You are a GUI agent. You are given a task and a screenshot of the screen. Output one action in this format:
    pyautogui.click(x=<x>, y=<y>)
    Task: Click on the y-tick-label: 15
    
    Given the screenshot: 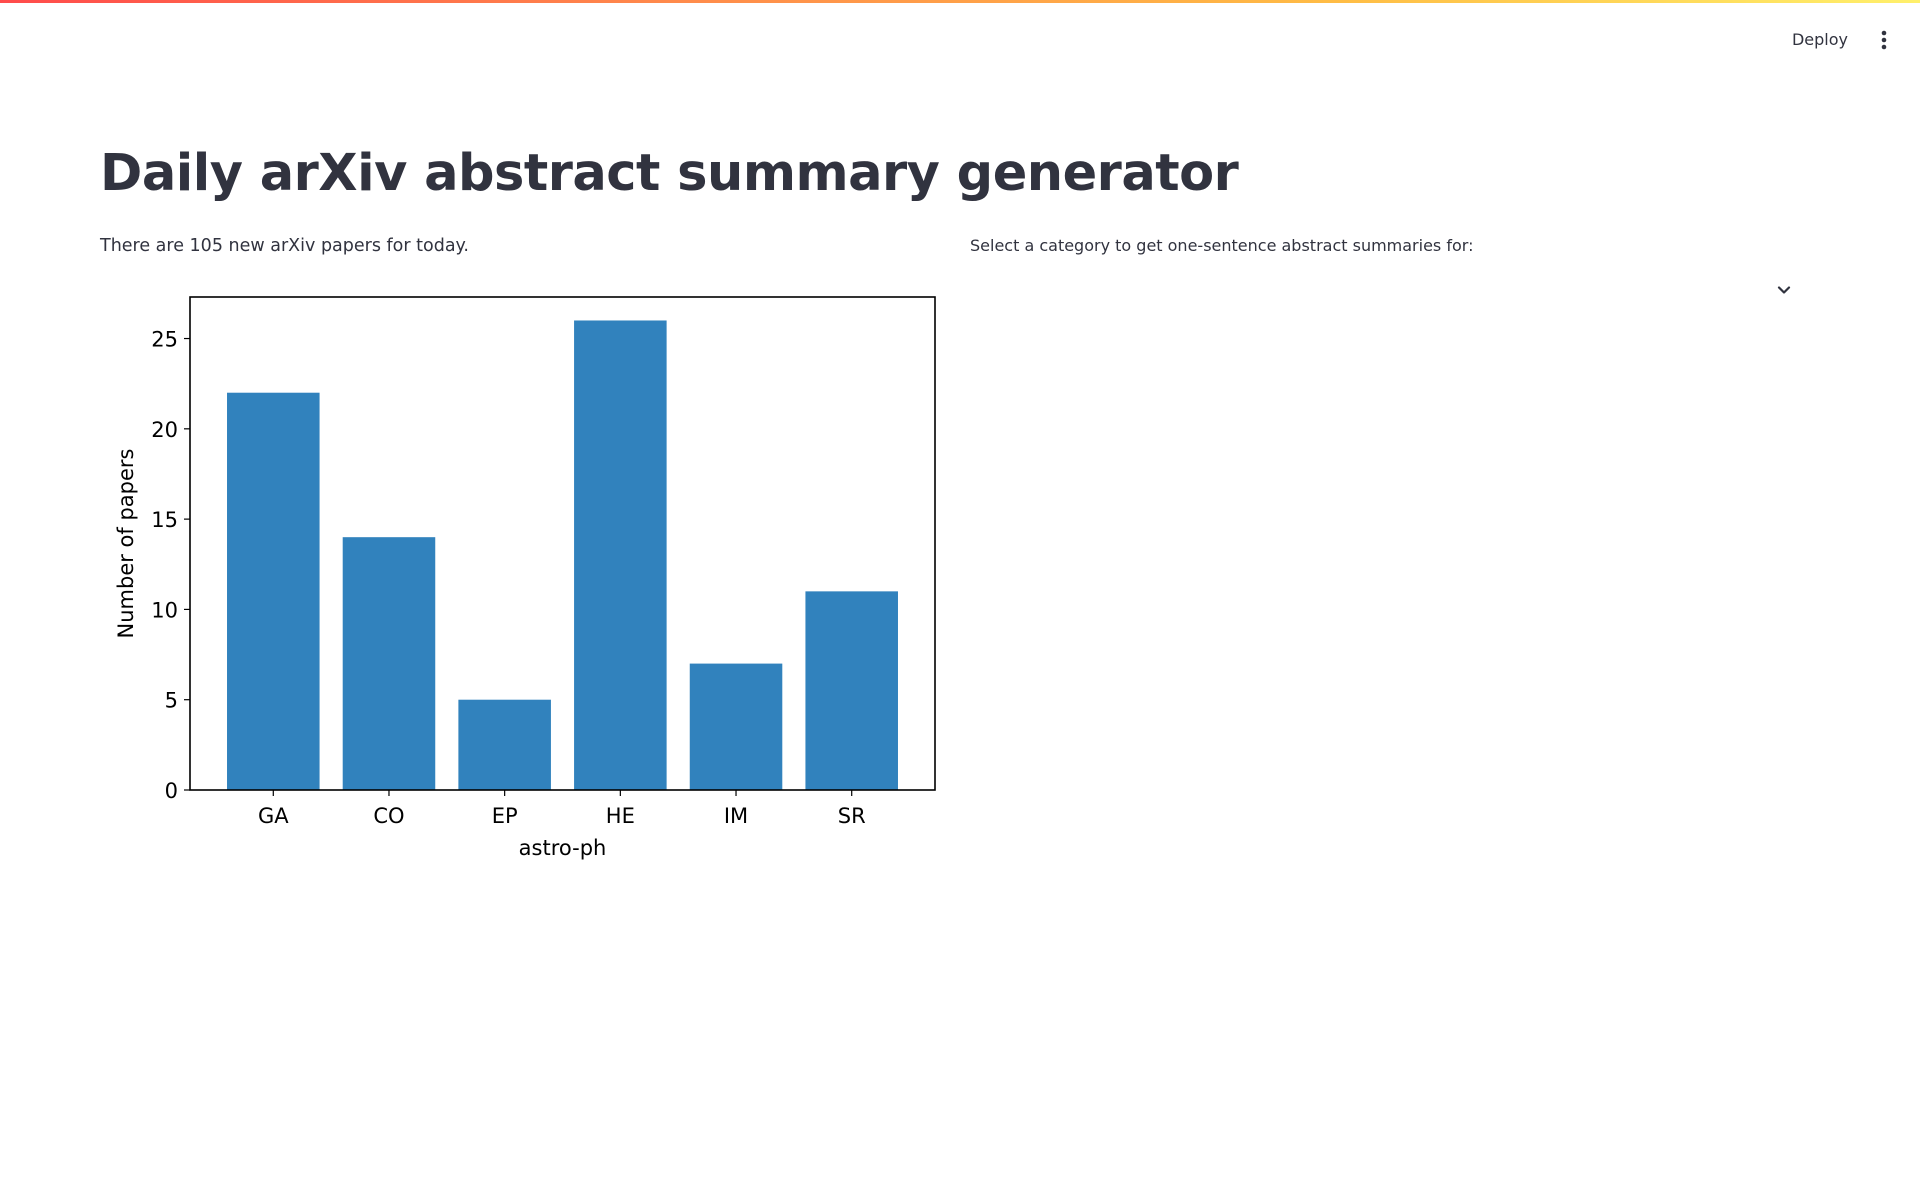 What is the action you would take?
    pyautogui.click(x=164, y=520)
    